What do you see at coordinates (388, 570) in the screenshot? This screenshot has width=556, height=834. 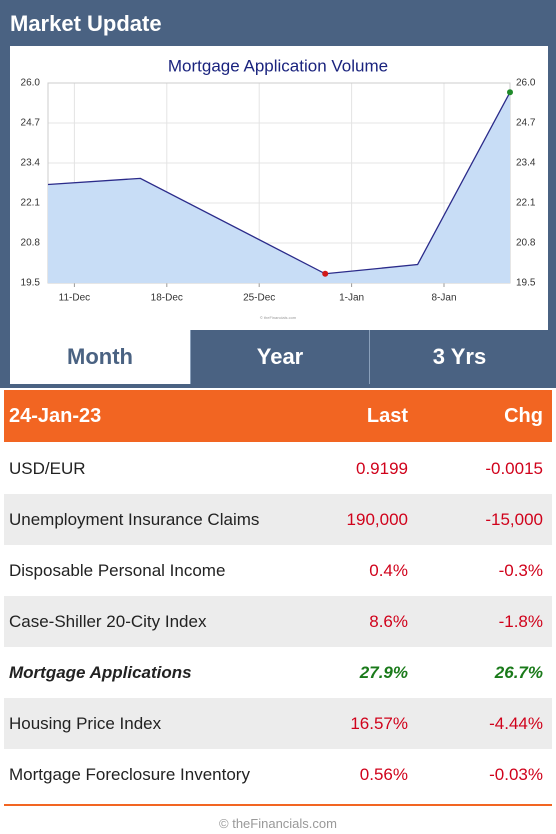 I see `last-value: 0.4%` at bounding box center [388, 570].